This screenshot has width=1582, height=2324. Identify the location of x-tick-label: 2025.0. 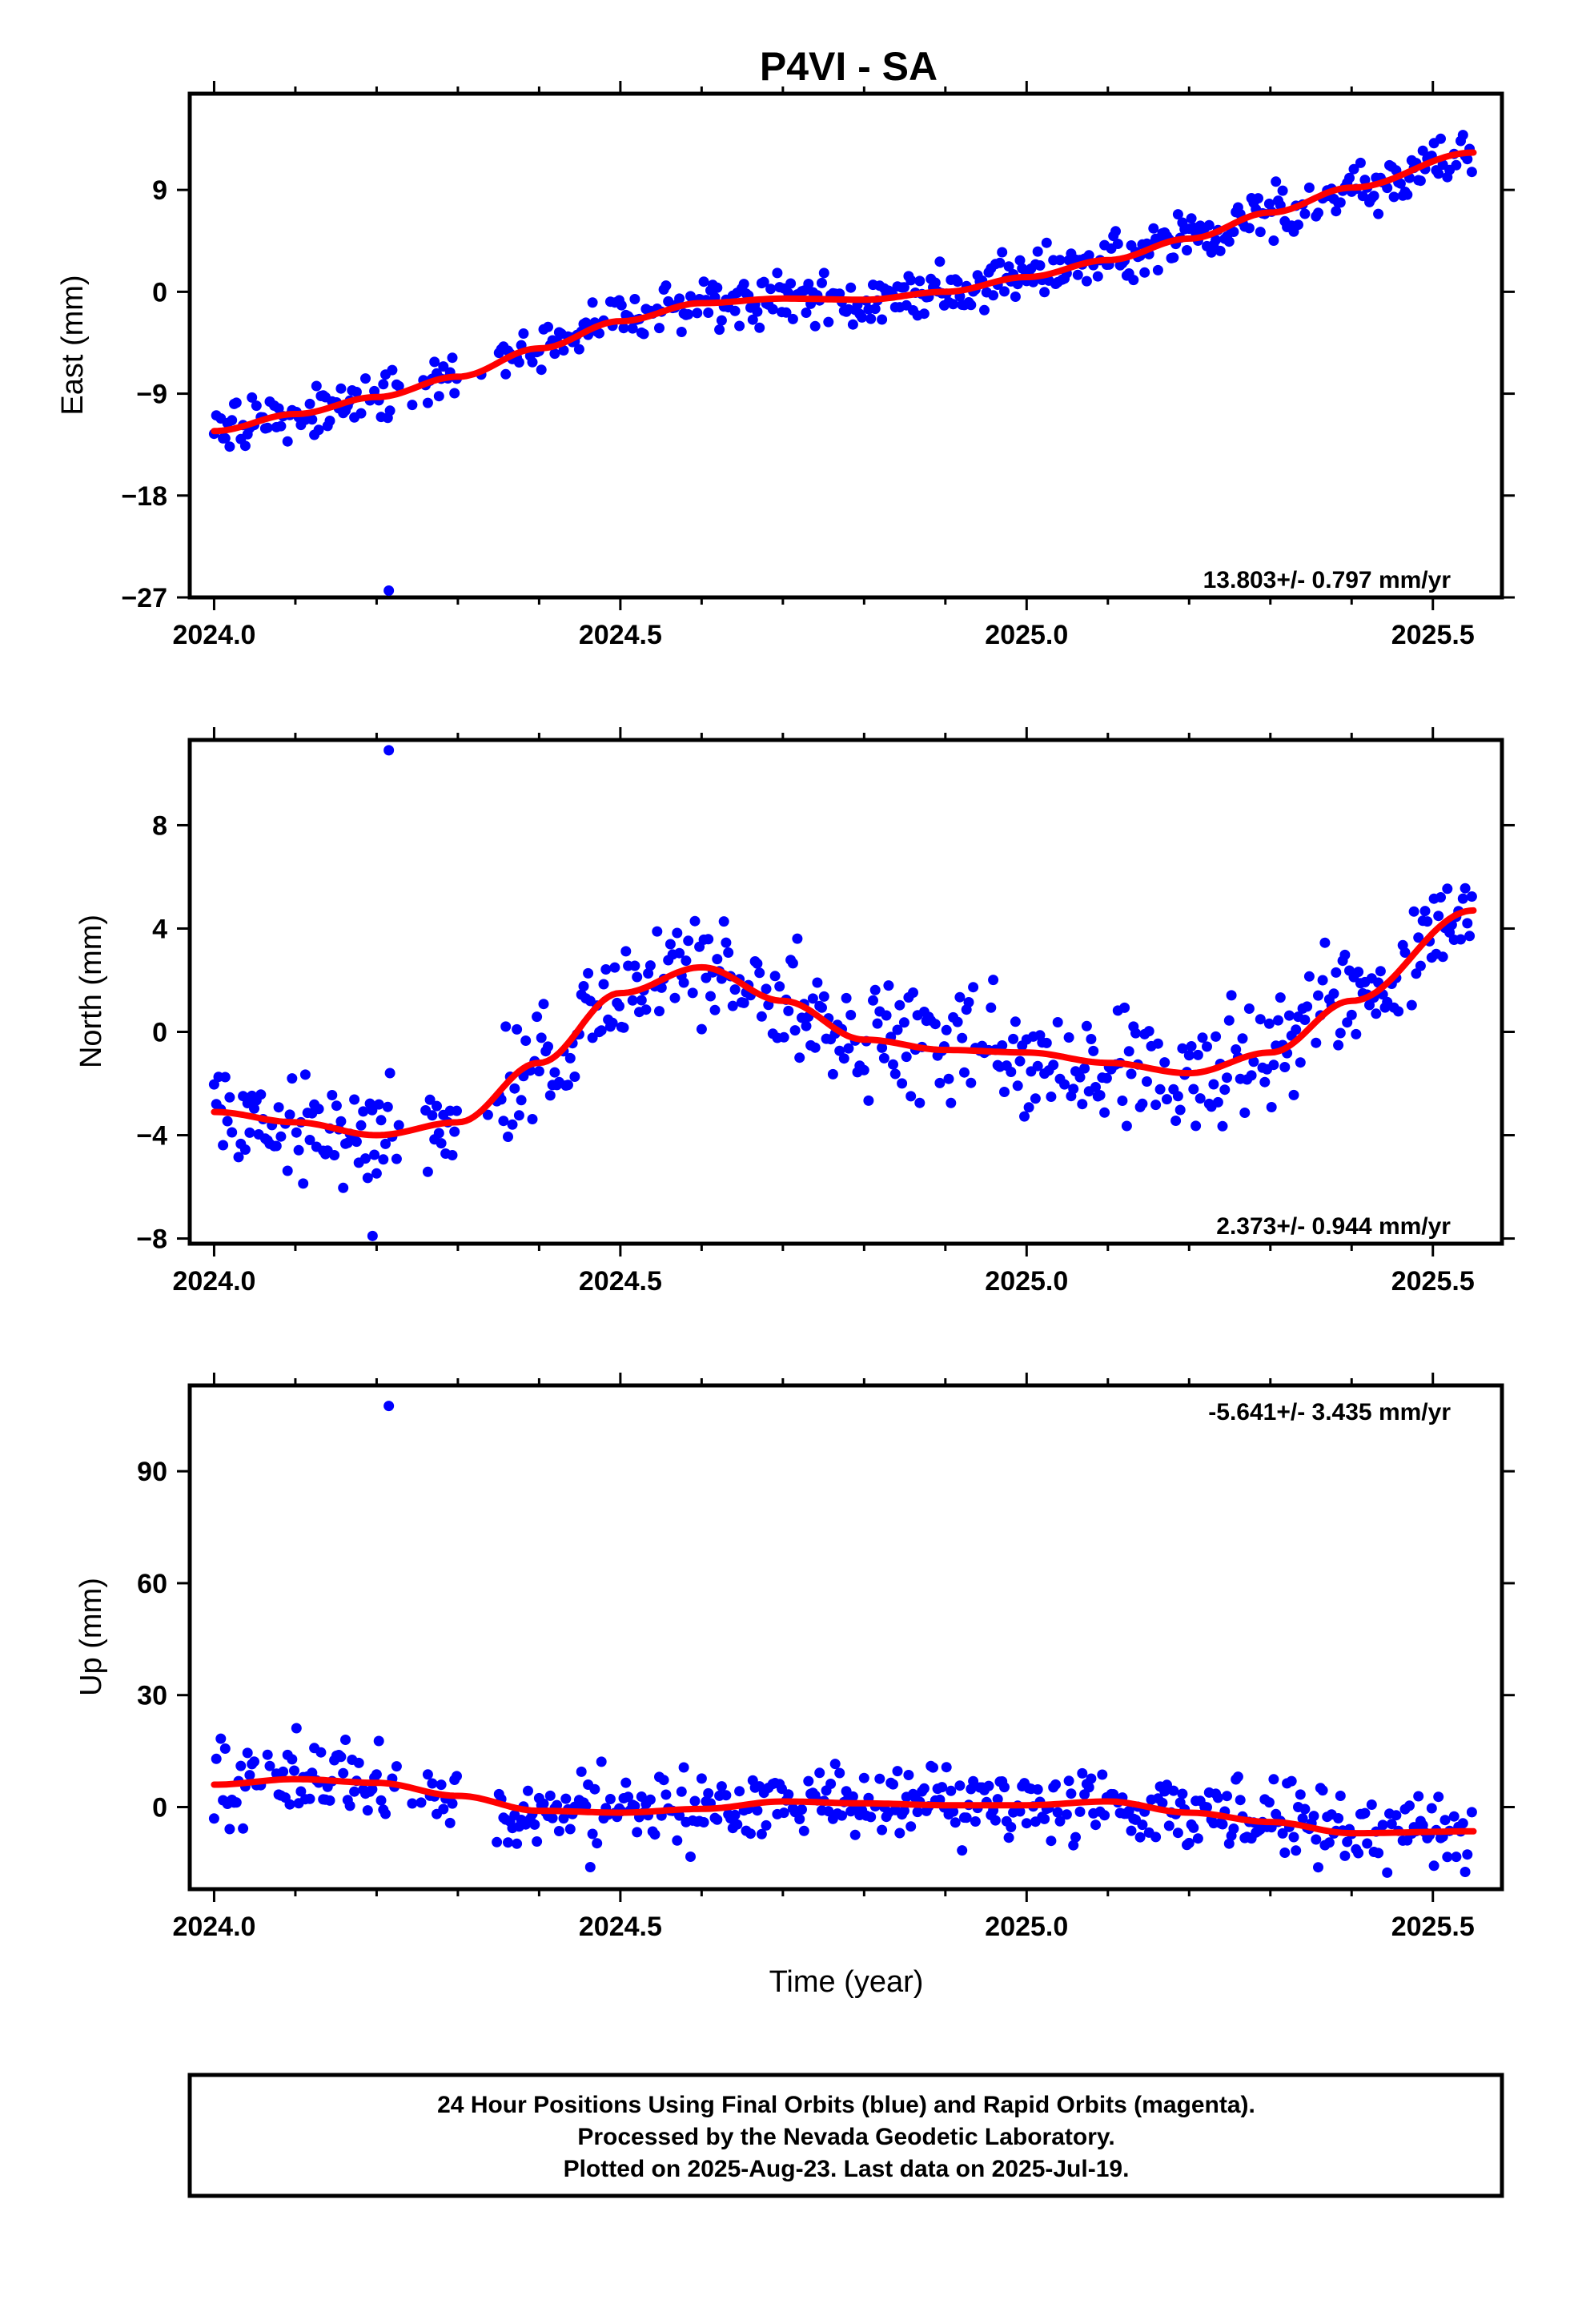
(1027, 1281).